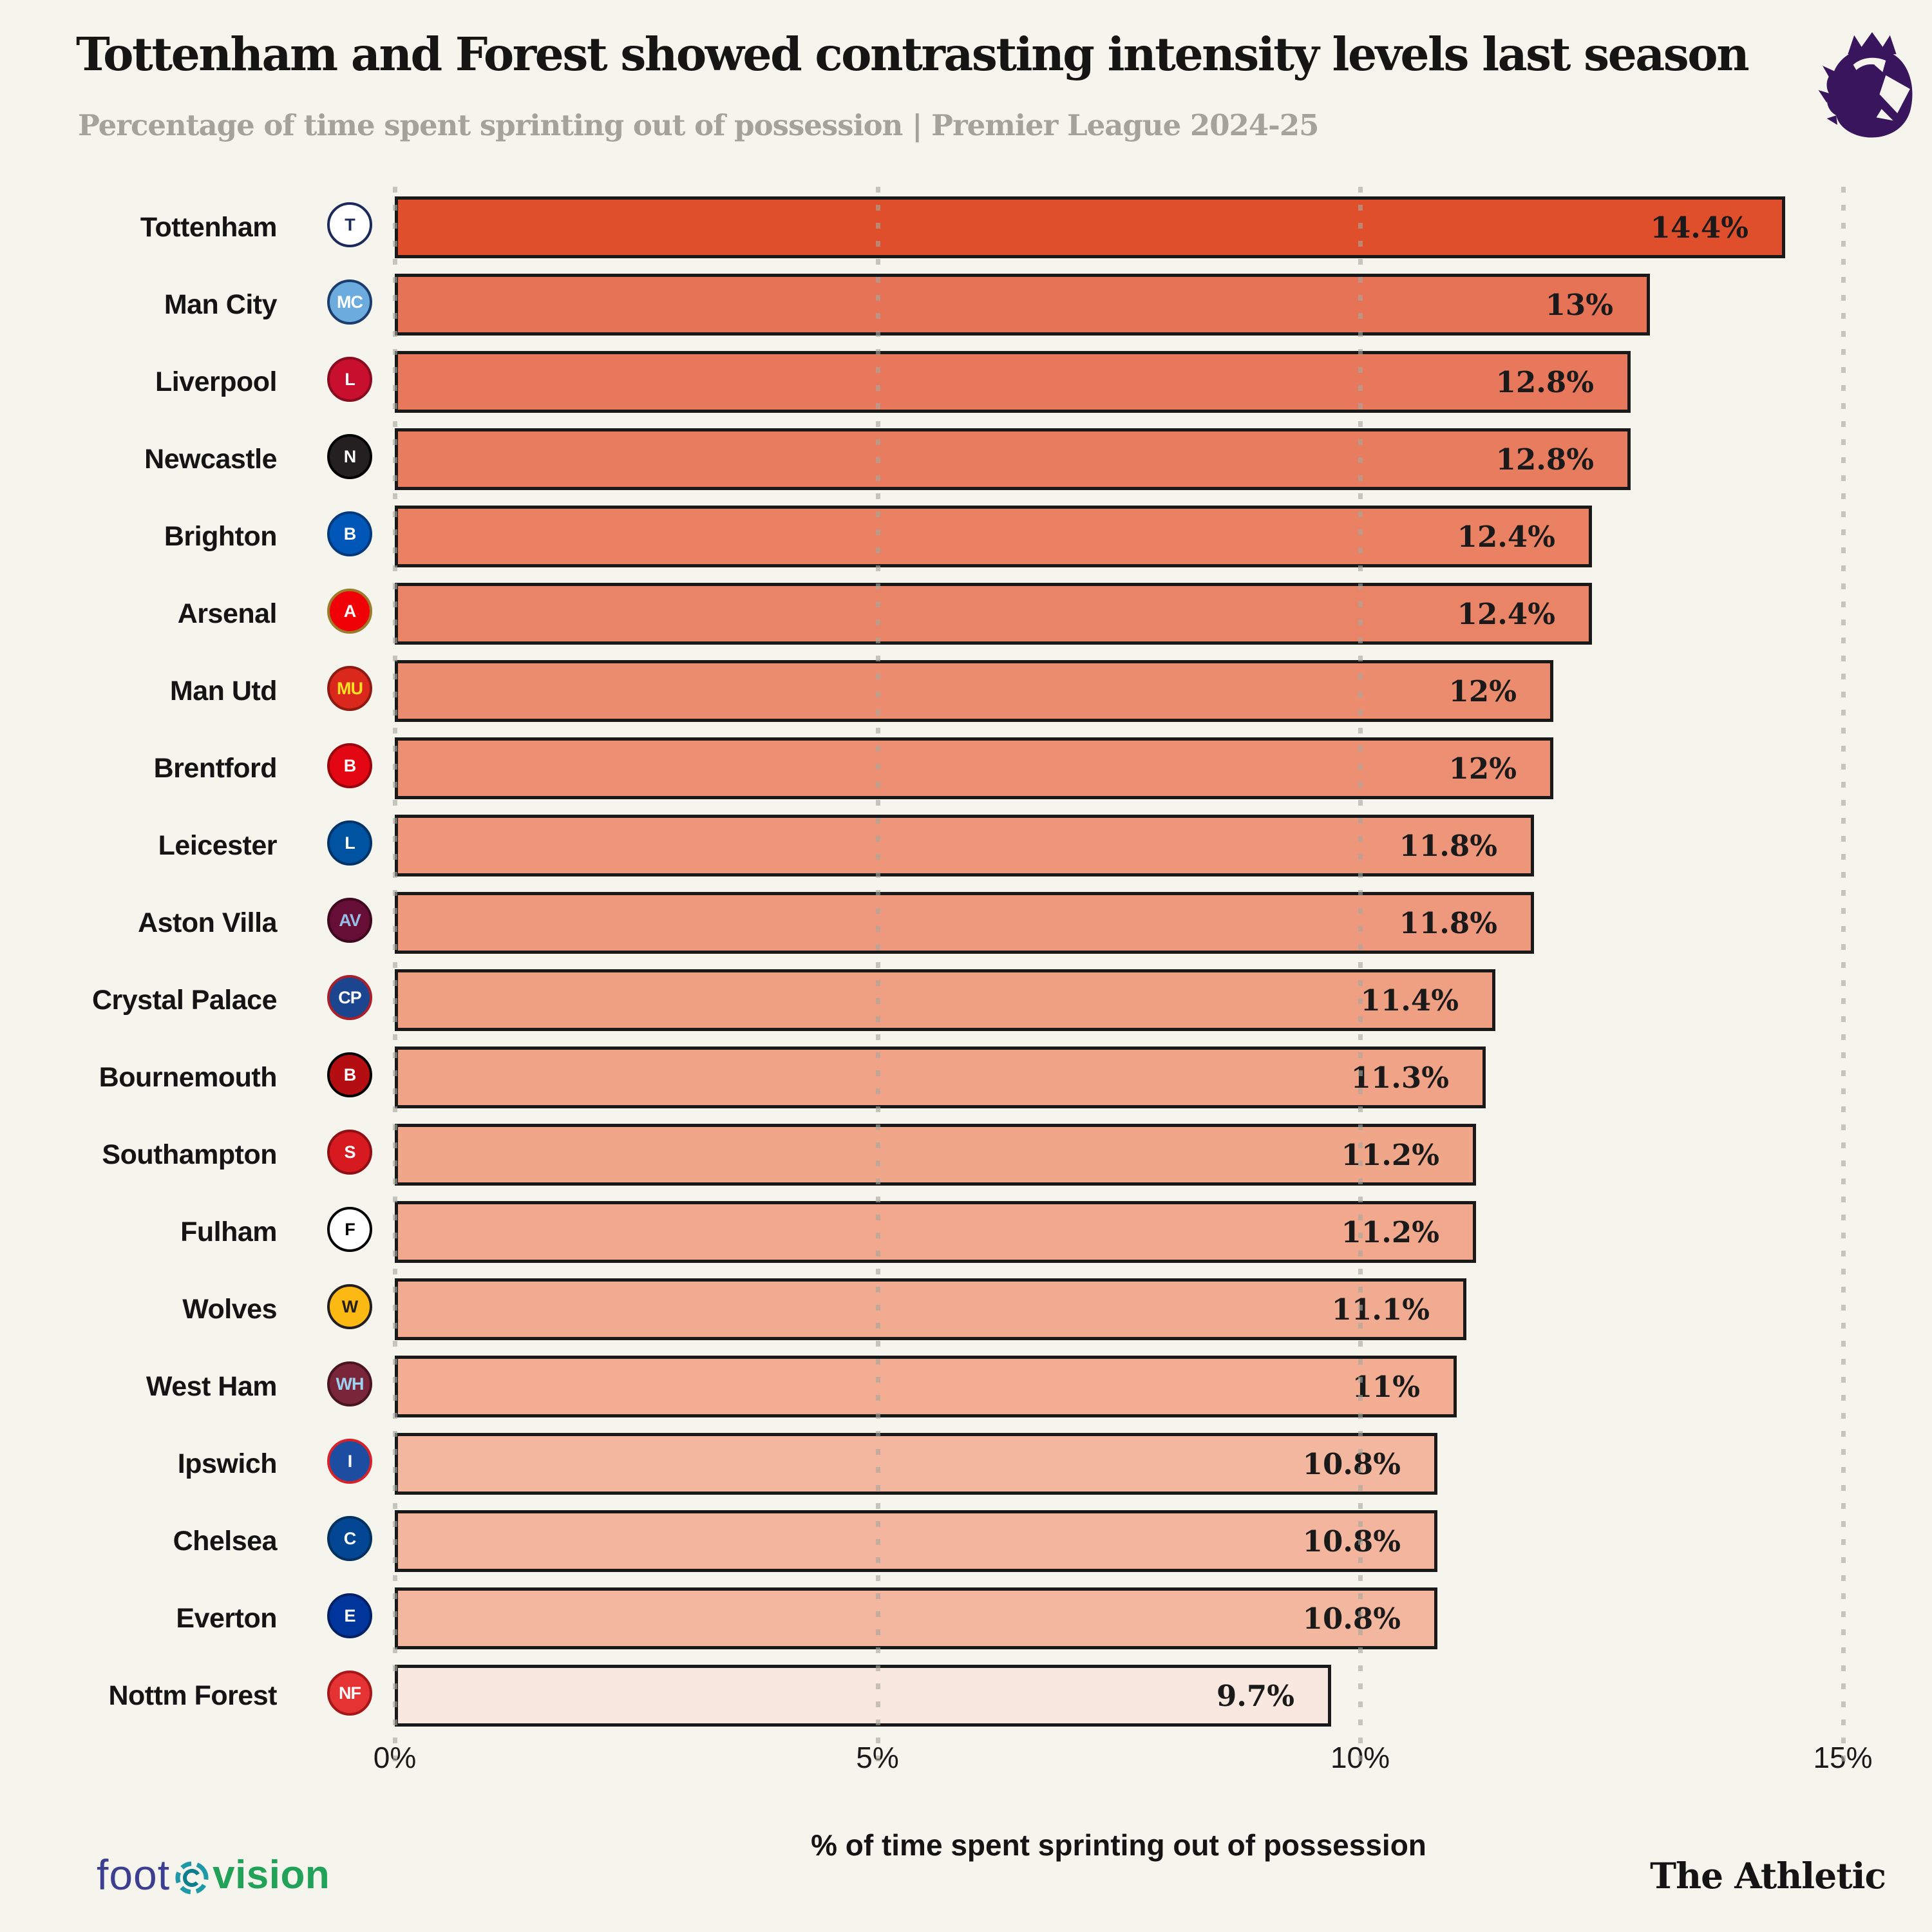 The image size is (1932, 1932). I want to click on chart-row-man-utd: Man Utd MU 12%, so click(966, 691).